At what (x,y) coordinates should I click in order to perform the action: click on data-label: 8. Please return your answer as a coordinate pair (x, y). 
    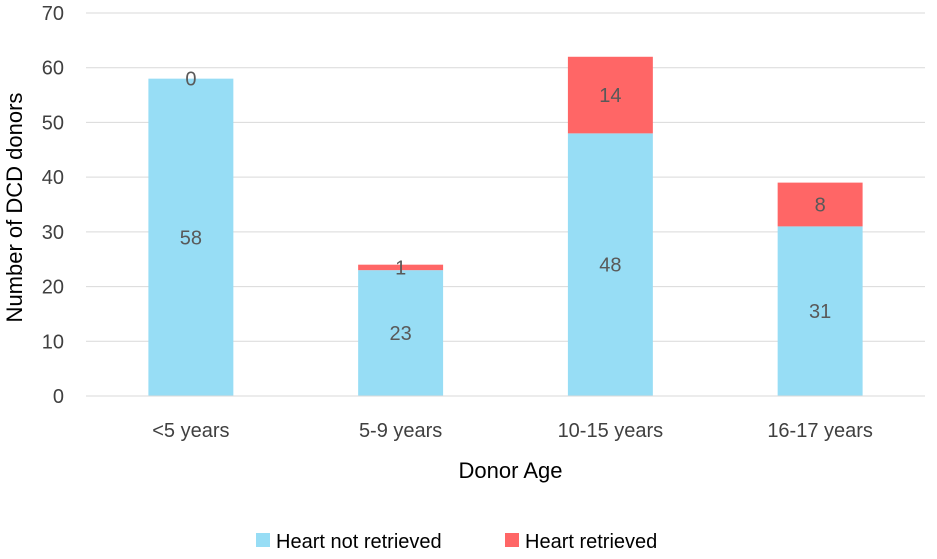
    Looking at the image, I should click on (820, 206).